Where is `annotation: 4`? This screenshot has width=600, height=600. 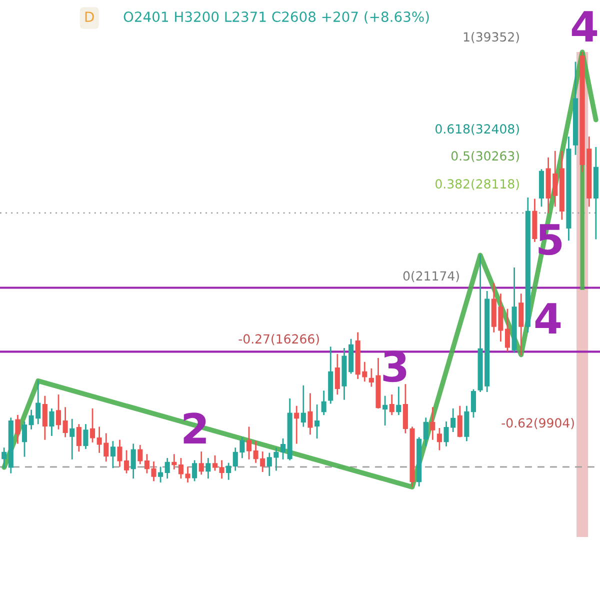 annotation: 4 is located at coordinates (548, 318).